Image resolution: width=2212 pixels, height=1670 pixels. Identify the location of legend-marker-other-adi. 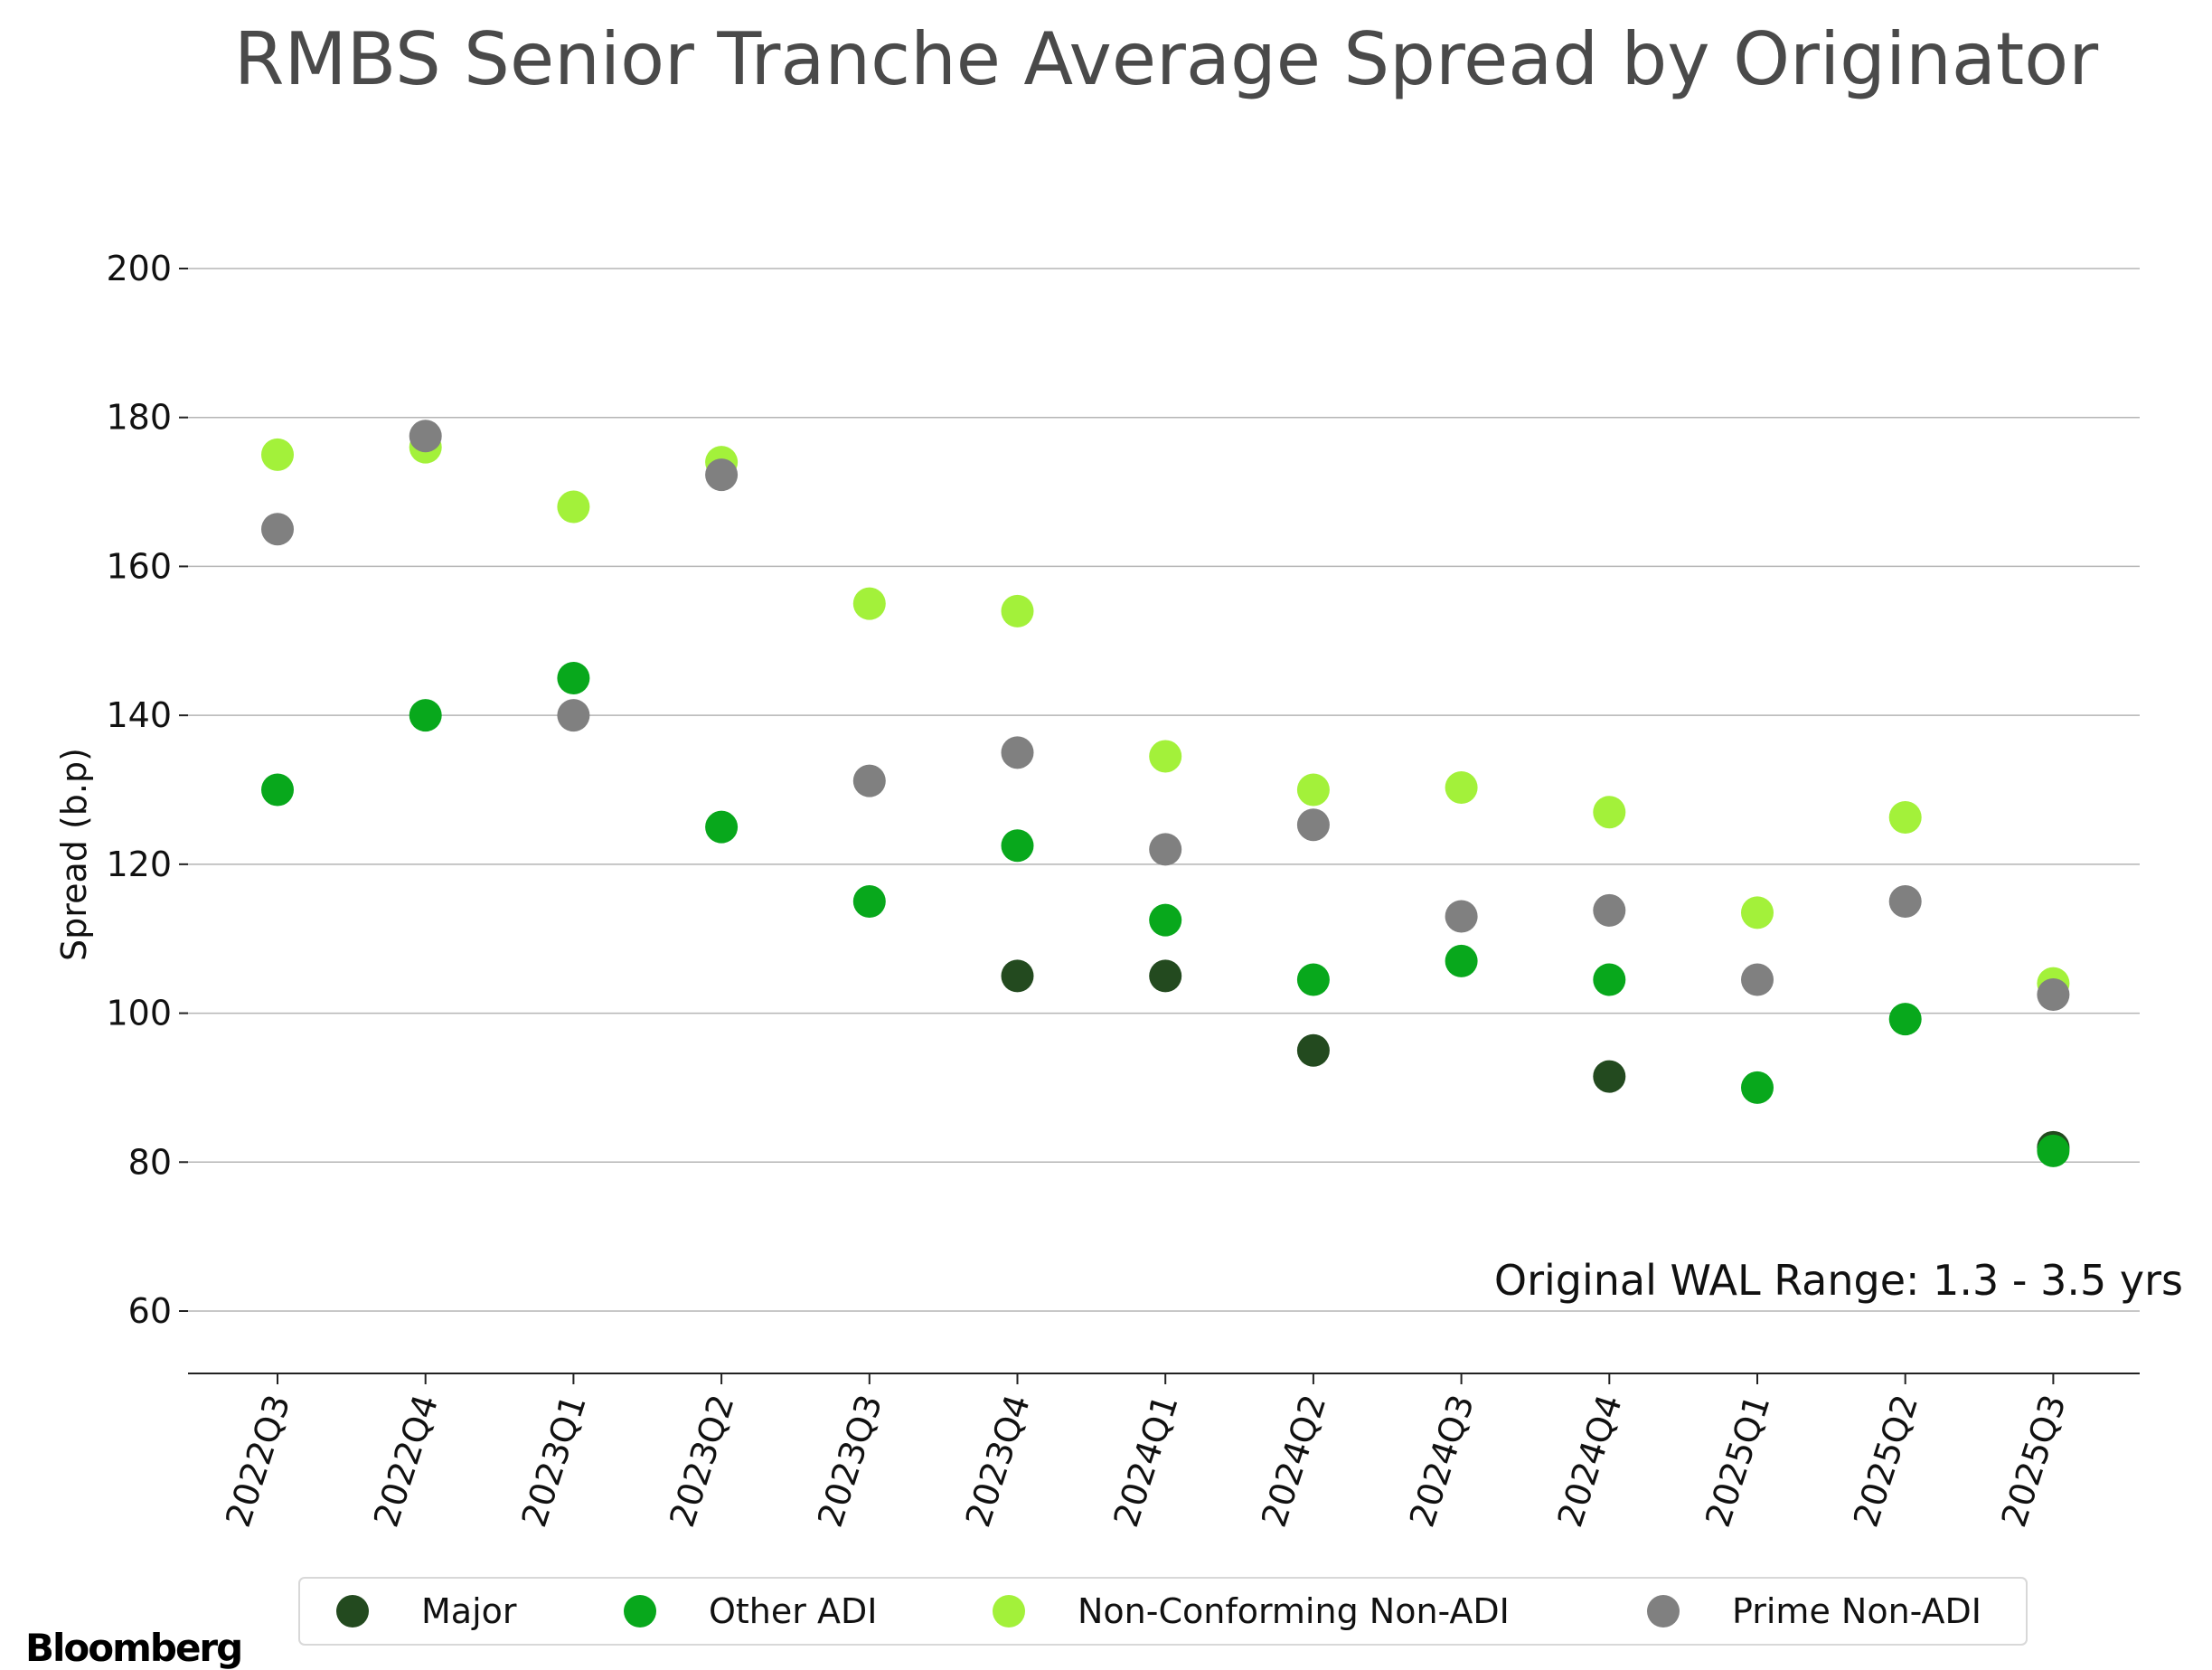
(640, 1611).